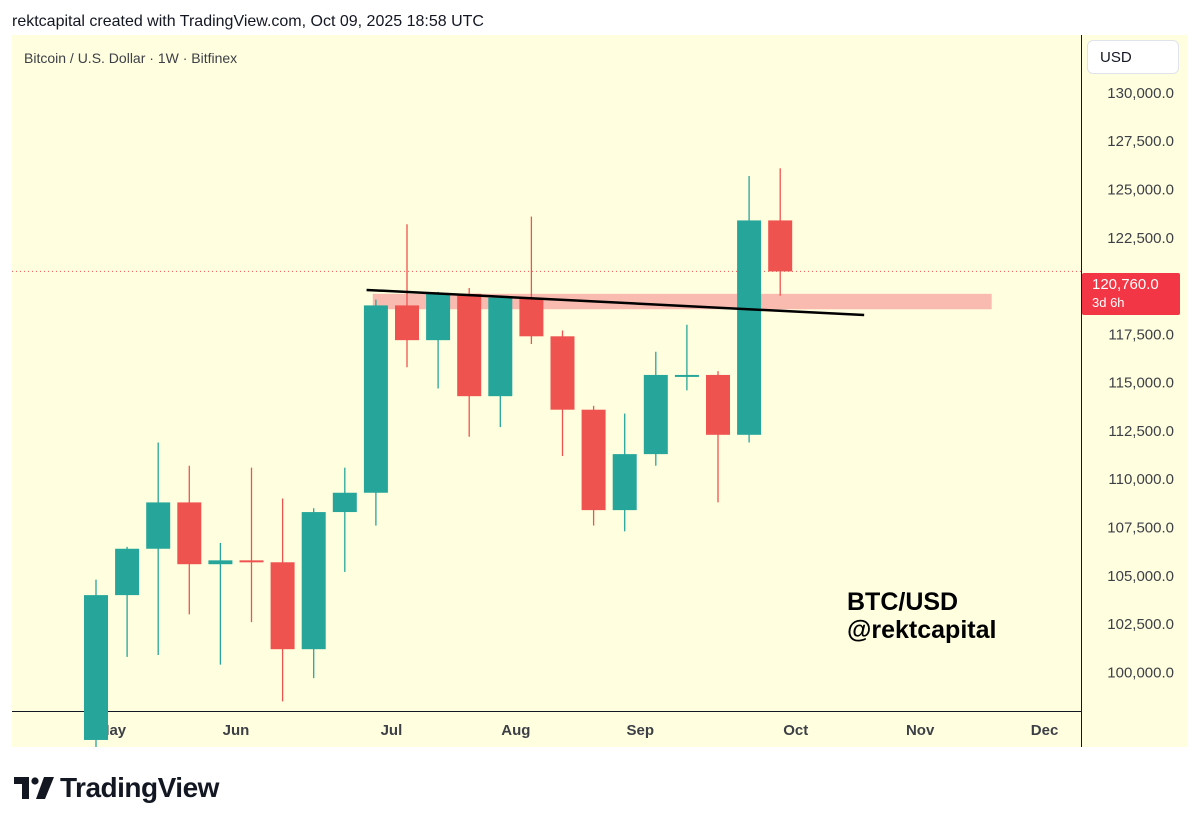  I want to click on footer-brand: TradingView, so click(139, 787).